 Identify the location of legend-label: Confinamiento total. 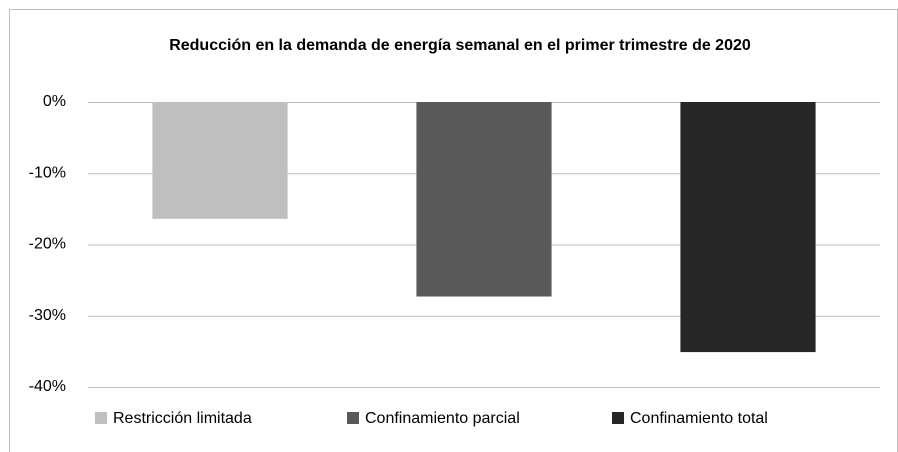
(699, 418).